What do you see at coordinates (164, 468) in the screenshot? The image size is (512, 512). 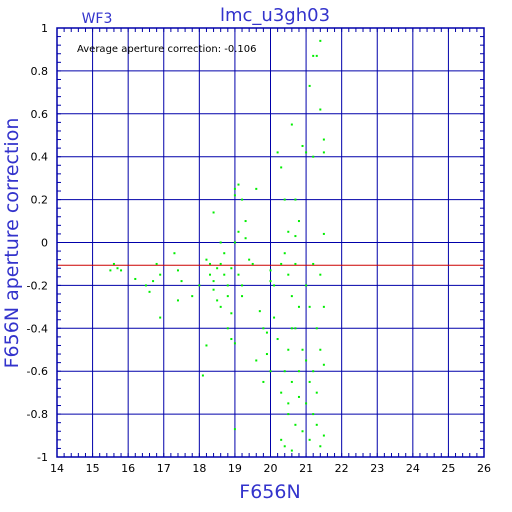 I see `x-tick-label: 17` at bounding box center [164, 468].